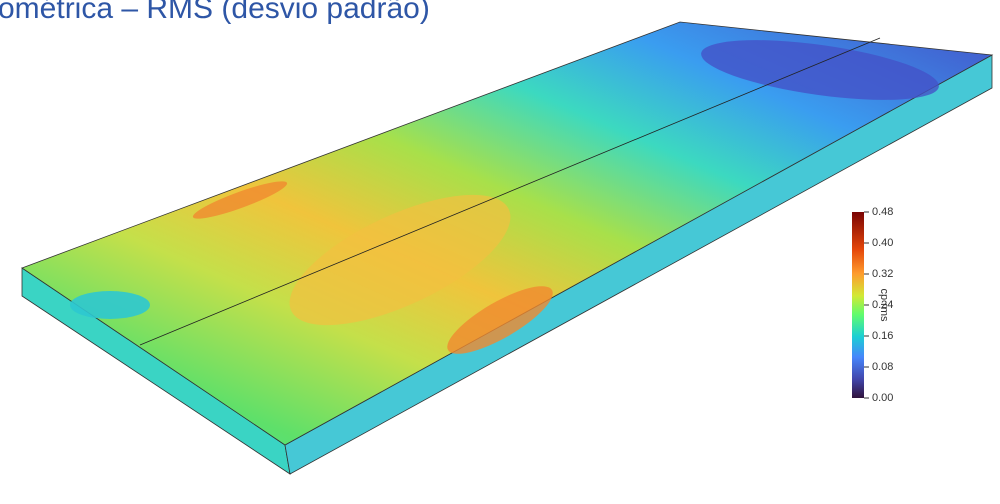 This screenshot has width=1000, height=504. I want to click on tick-label: 0.16, so click(882, 336).